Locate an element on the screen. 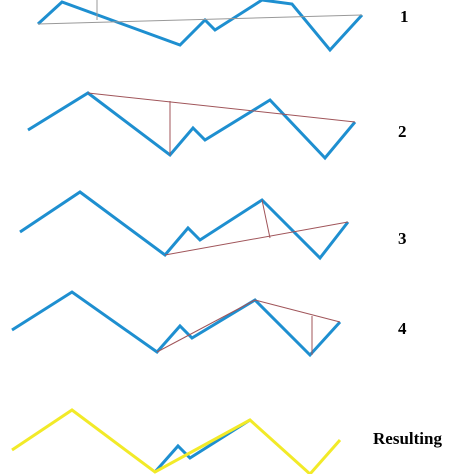  result-label: Resulting is located at coordinates (407, 438).